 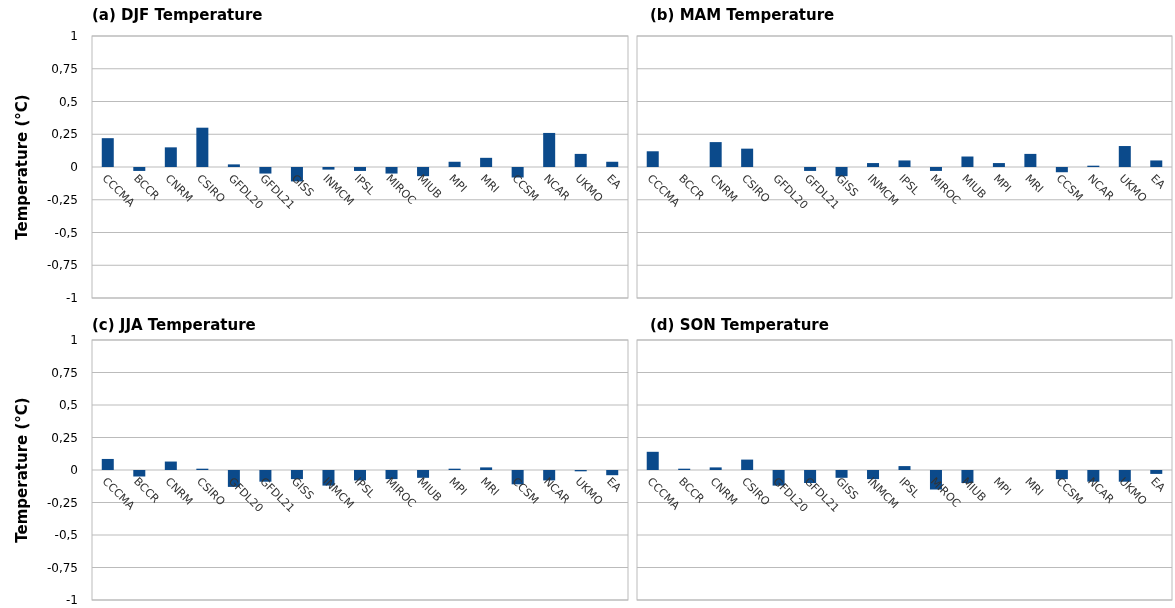 What do you see at coordinates (174, 325) in the screenshot?
I see `chart-title: (c) JJA Temperature` at bounding box center [174, 325].